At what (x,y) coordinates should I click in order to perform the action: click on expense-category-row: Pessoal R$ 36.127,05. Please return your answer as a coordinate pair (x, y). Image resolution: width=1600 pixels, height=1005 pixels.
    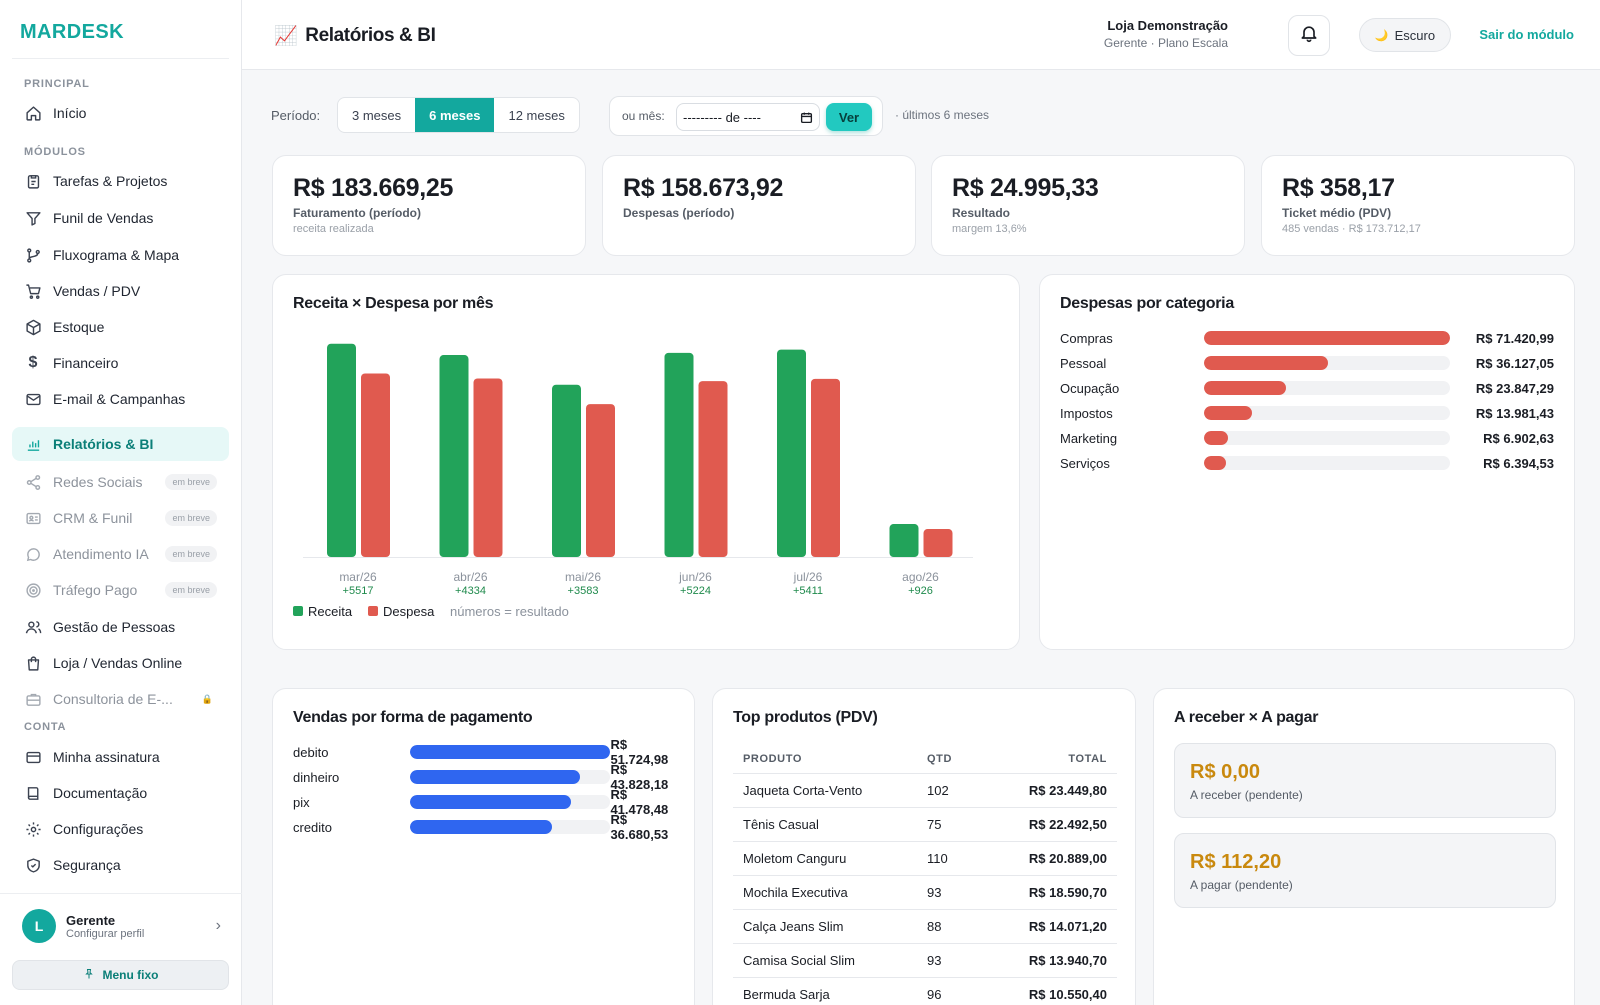
    Looking at the image, I should click on (1307, 363).